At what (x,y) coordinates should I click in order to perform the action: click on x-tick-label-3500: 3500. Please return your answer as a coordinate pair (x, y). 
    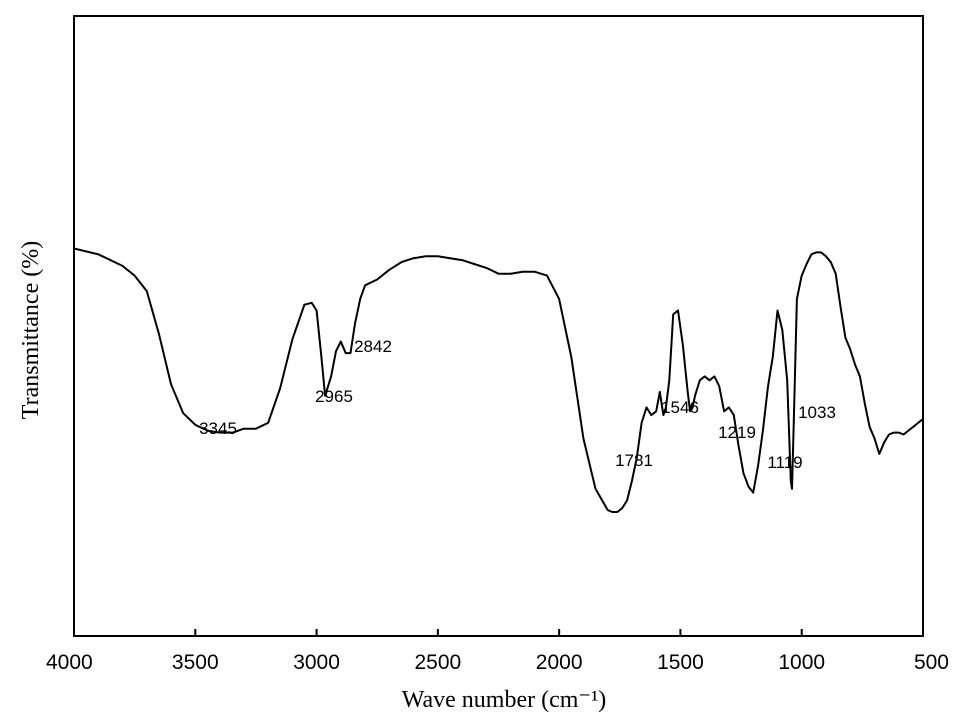
    Looking at the image, I should click on (195, 662).